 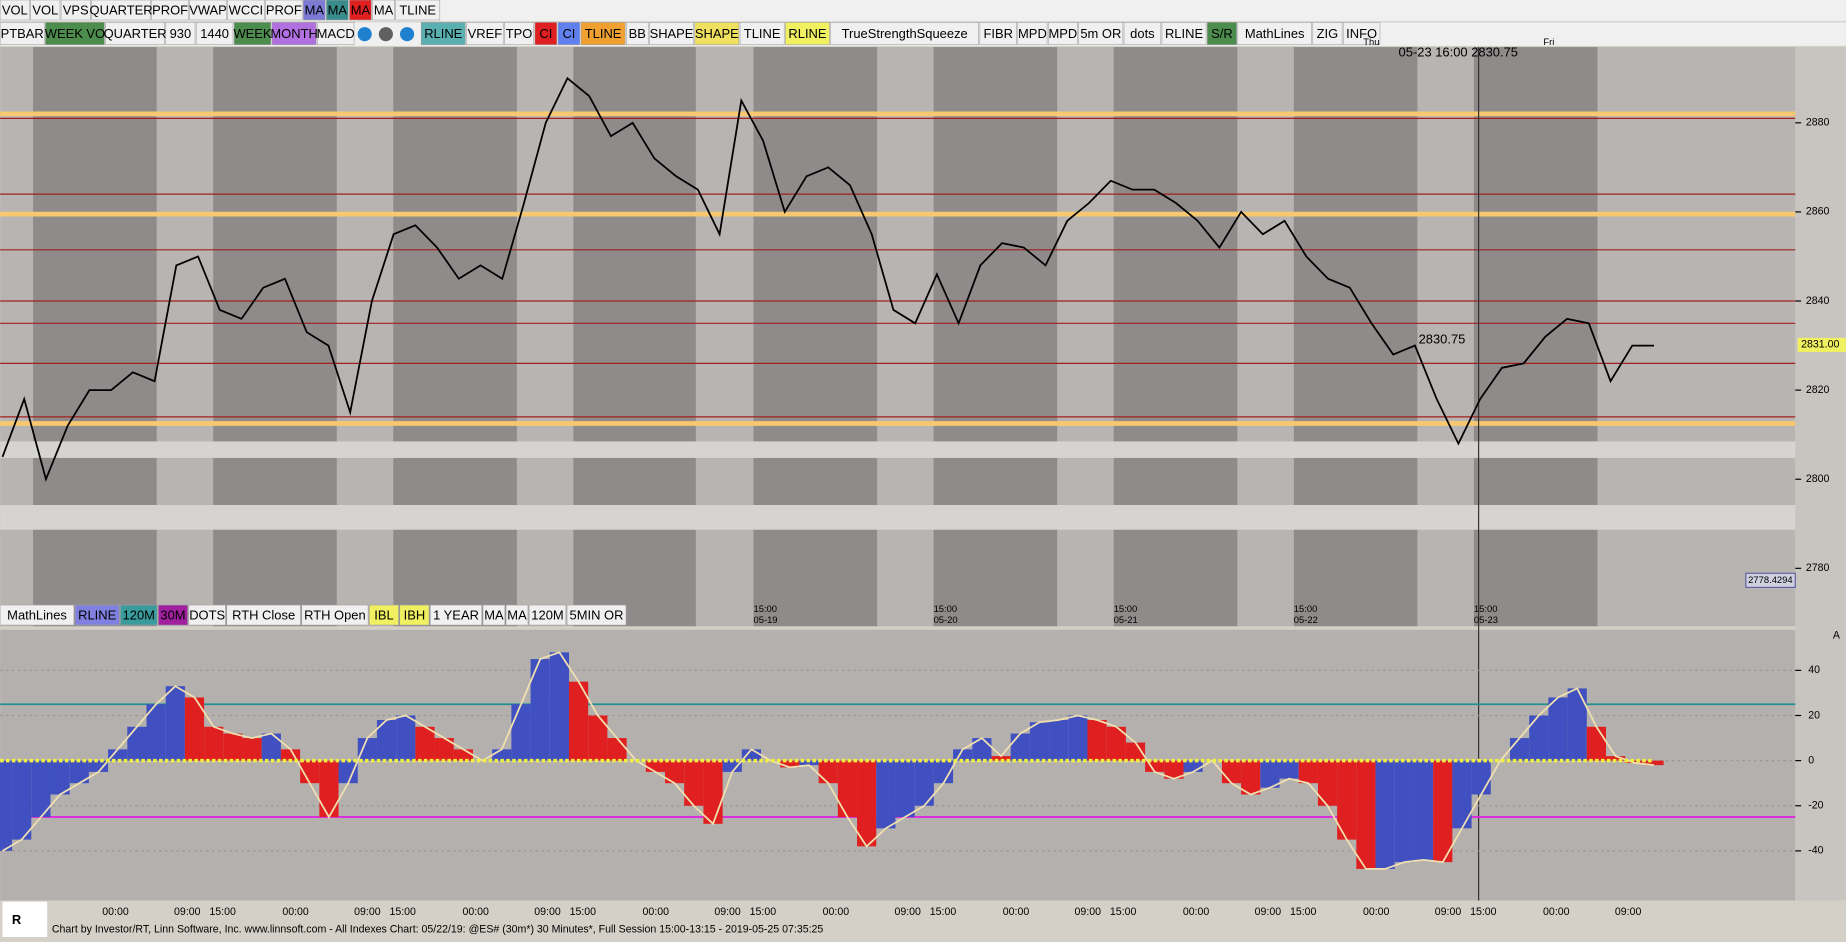 What do you see at coordinates (172, 615) in the screenshot?
I see `toolbar-label: 30M` at bounding box center [172, 615].